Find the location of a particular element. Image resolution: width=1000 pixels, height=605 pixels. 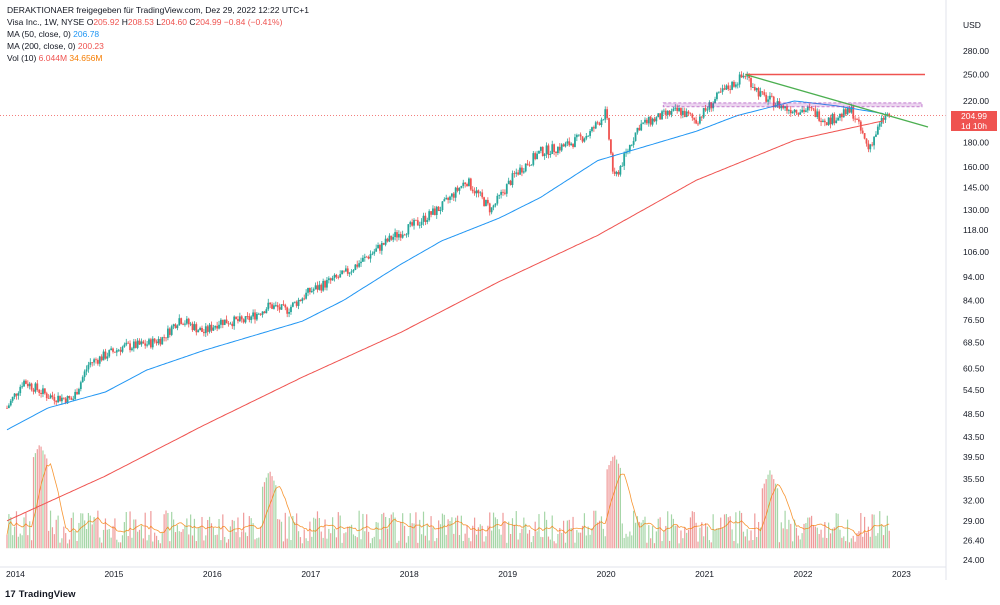

support-zone is located at coordinates (792, 105).